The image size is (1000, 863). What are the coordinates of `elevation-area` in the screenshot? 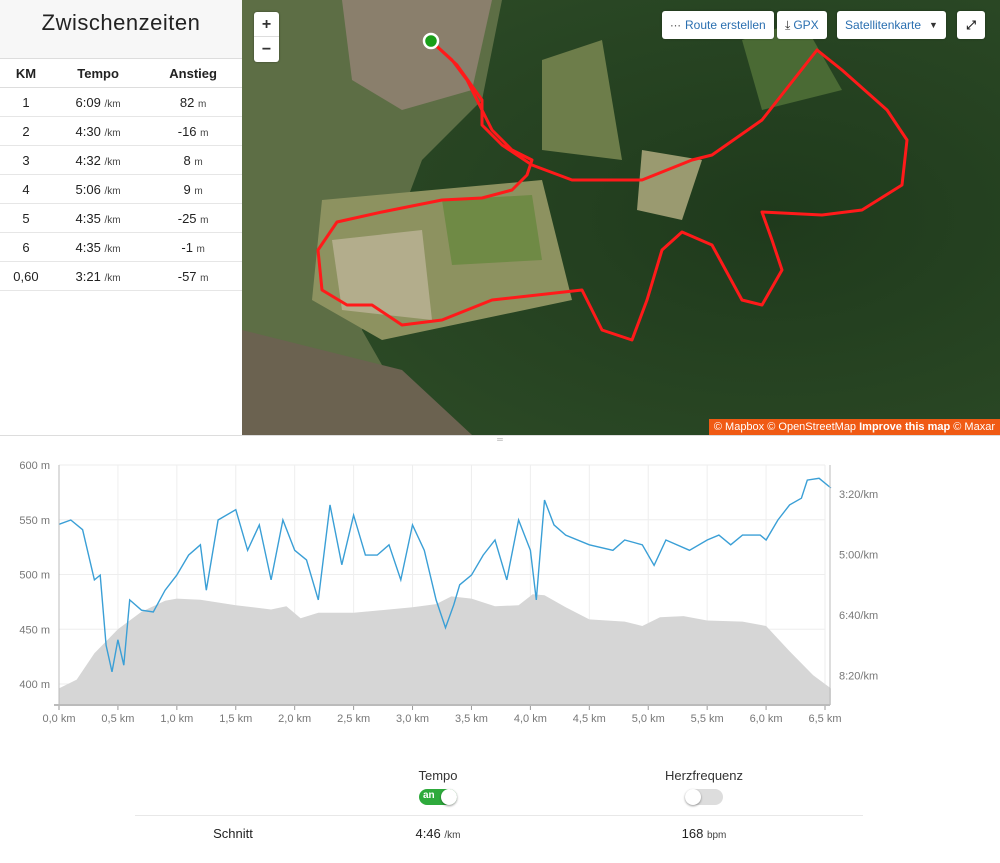 It's located at (445, 649).